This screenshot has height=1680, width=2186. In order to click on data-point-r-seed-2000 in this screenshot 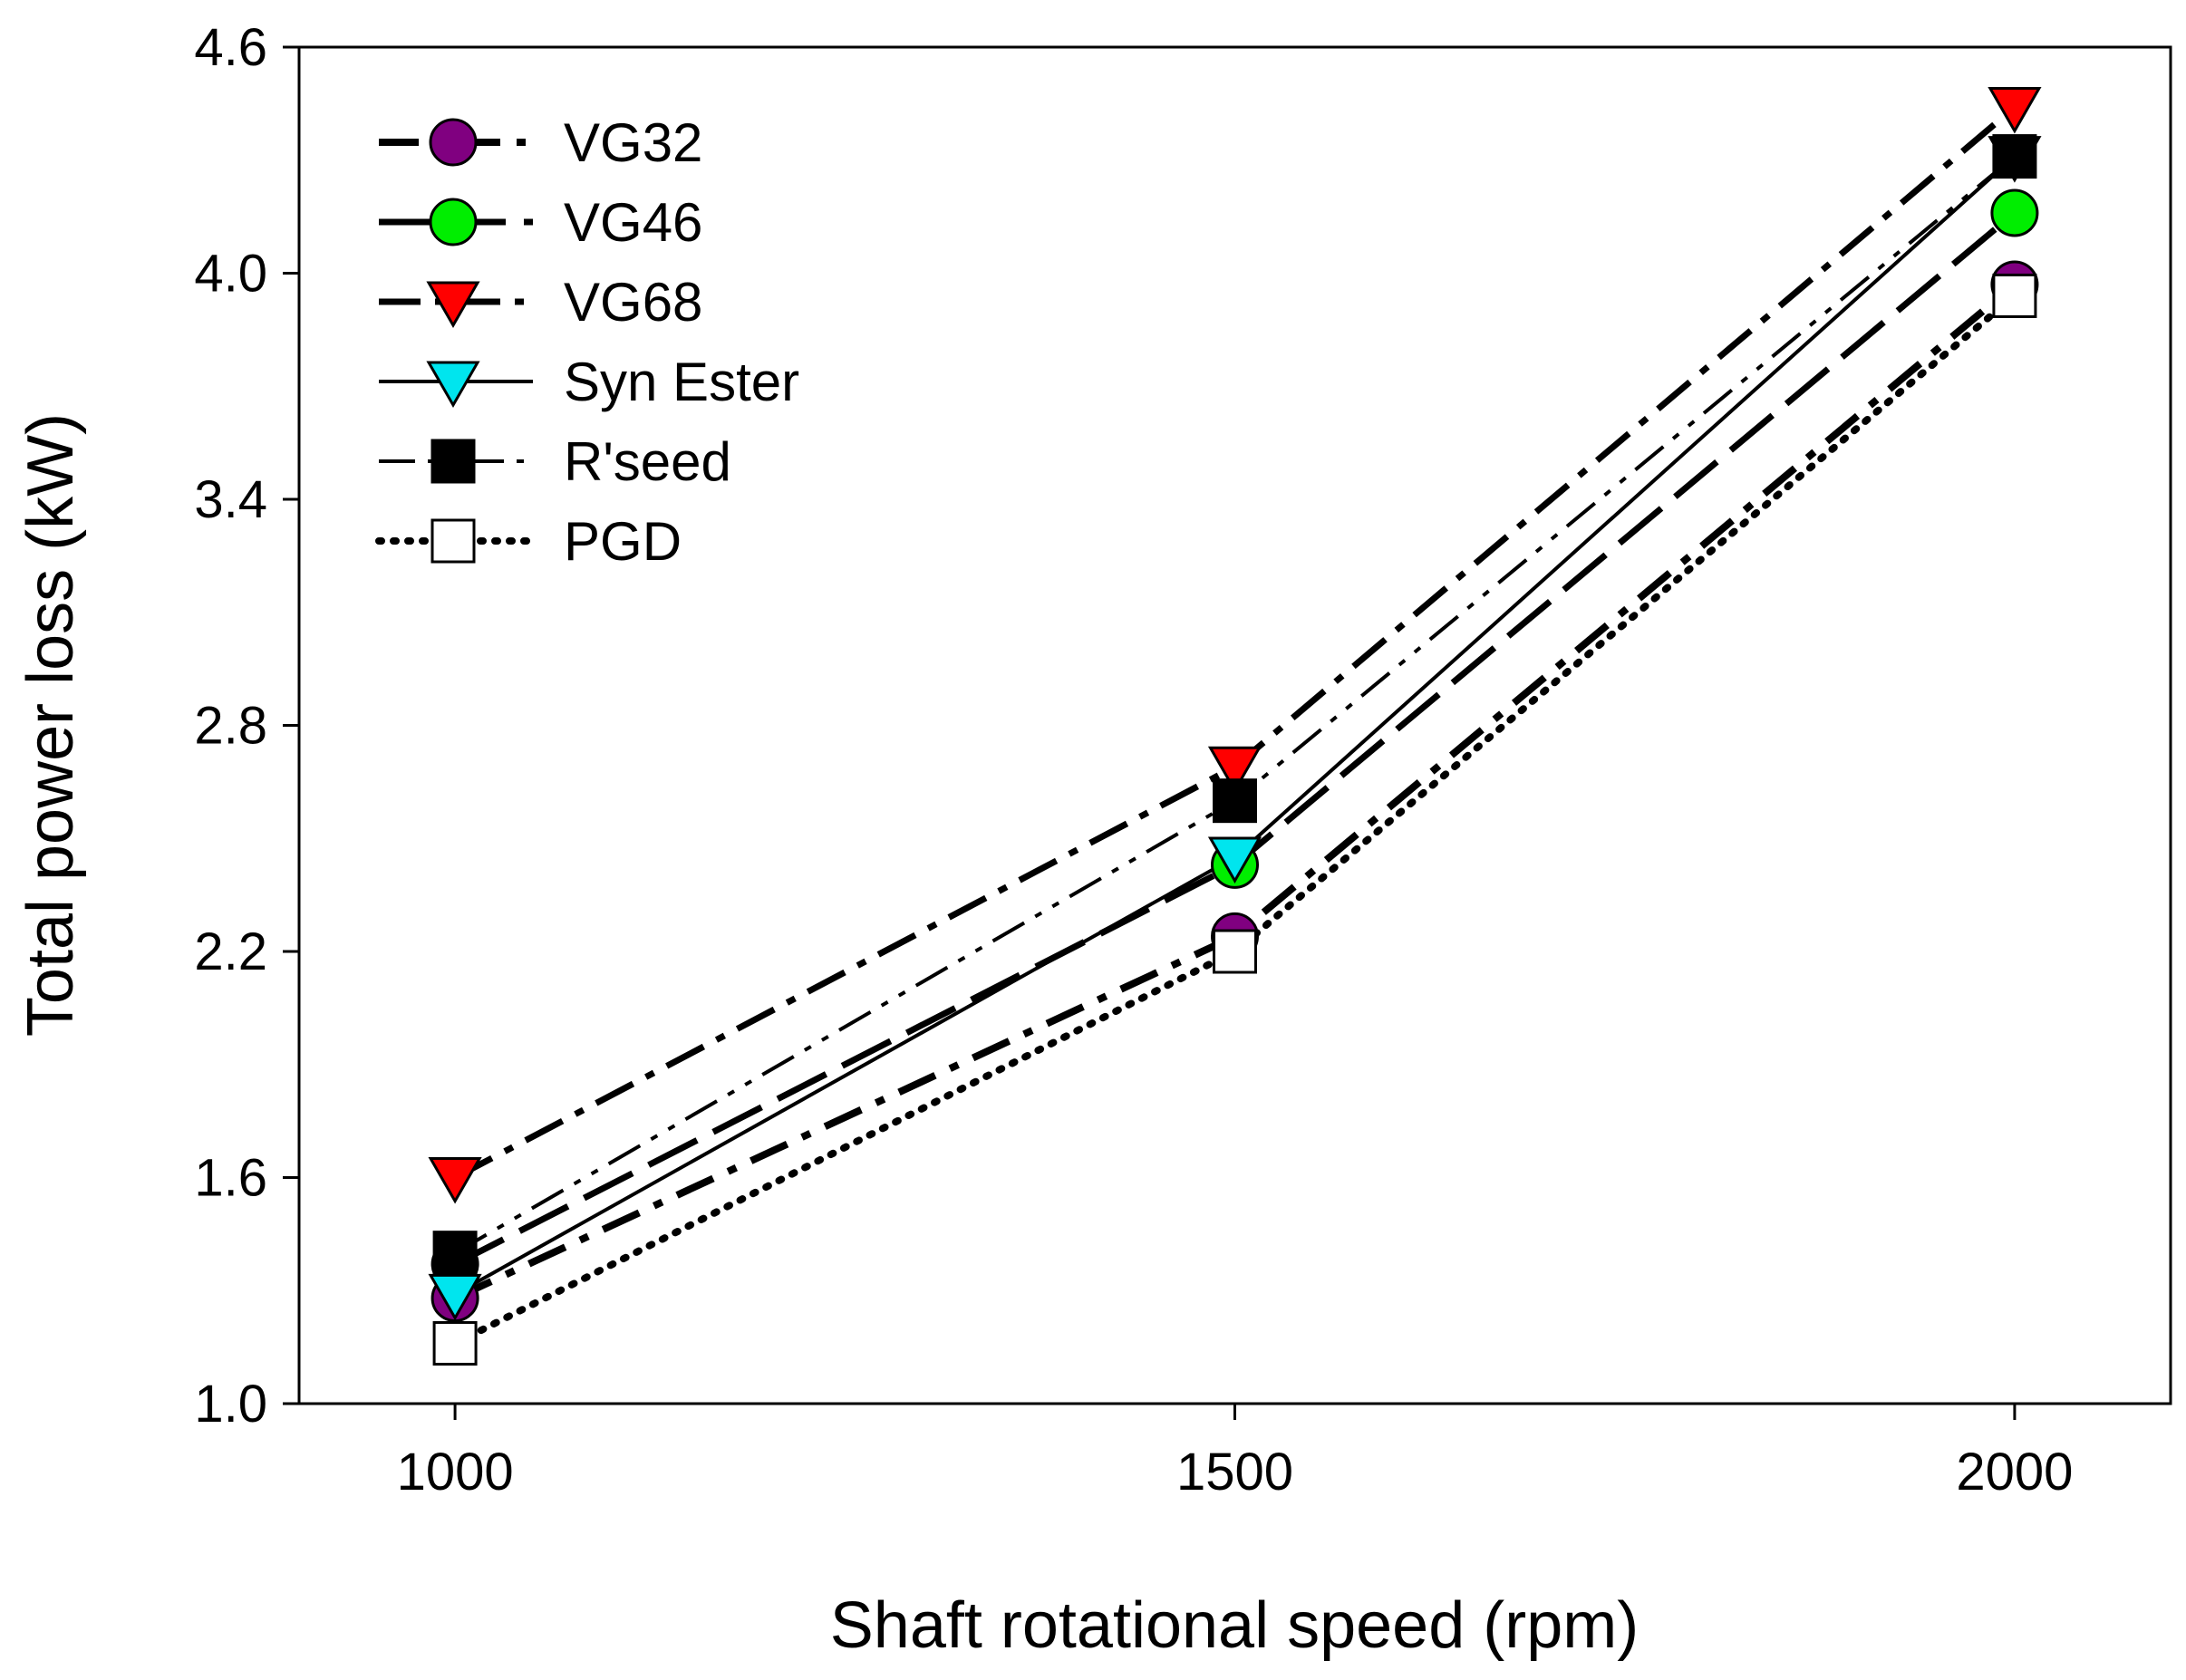, I will do `click(2015, 156)`.